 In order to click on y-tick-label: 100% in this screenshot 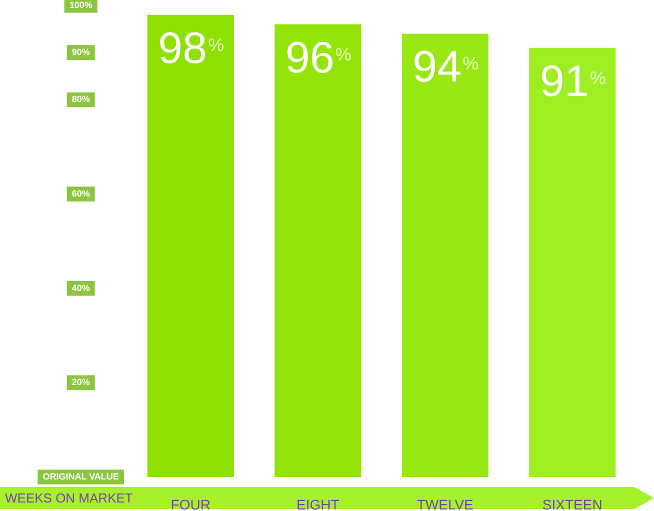, I will do `click(80, 5)`.